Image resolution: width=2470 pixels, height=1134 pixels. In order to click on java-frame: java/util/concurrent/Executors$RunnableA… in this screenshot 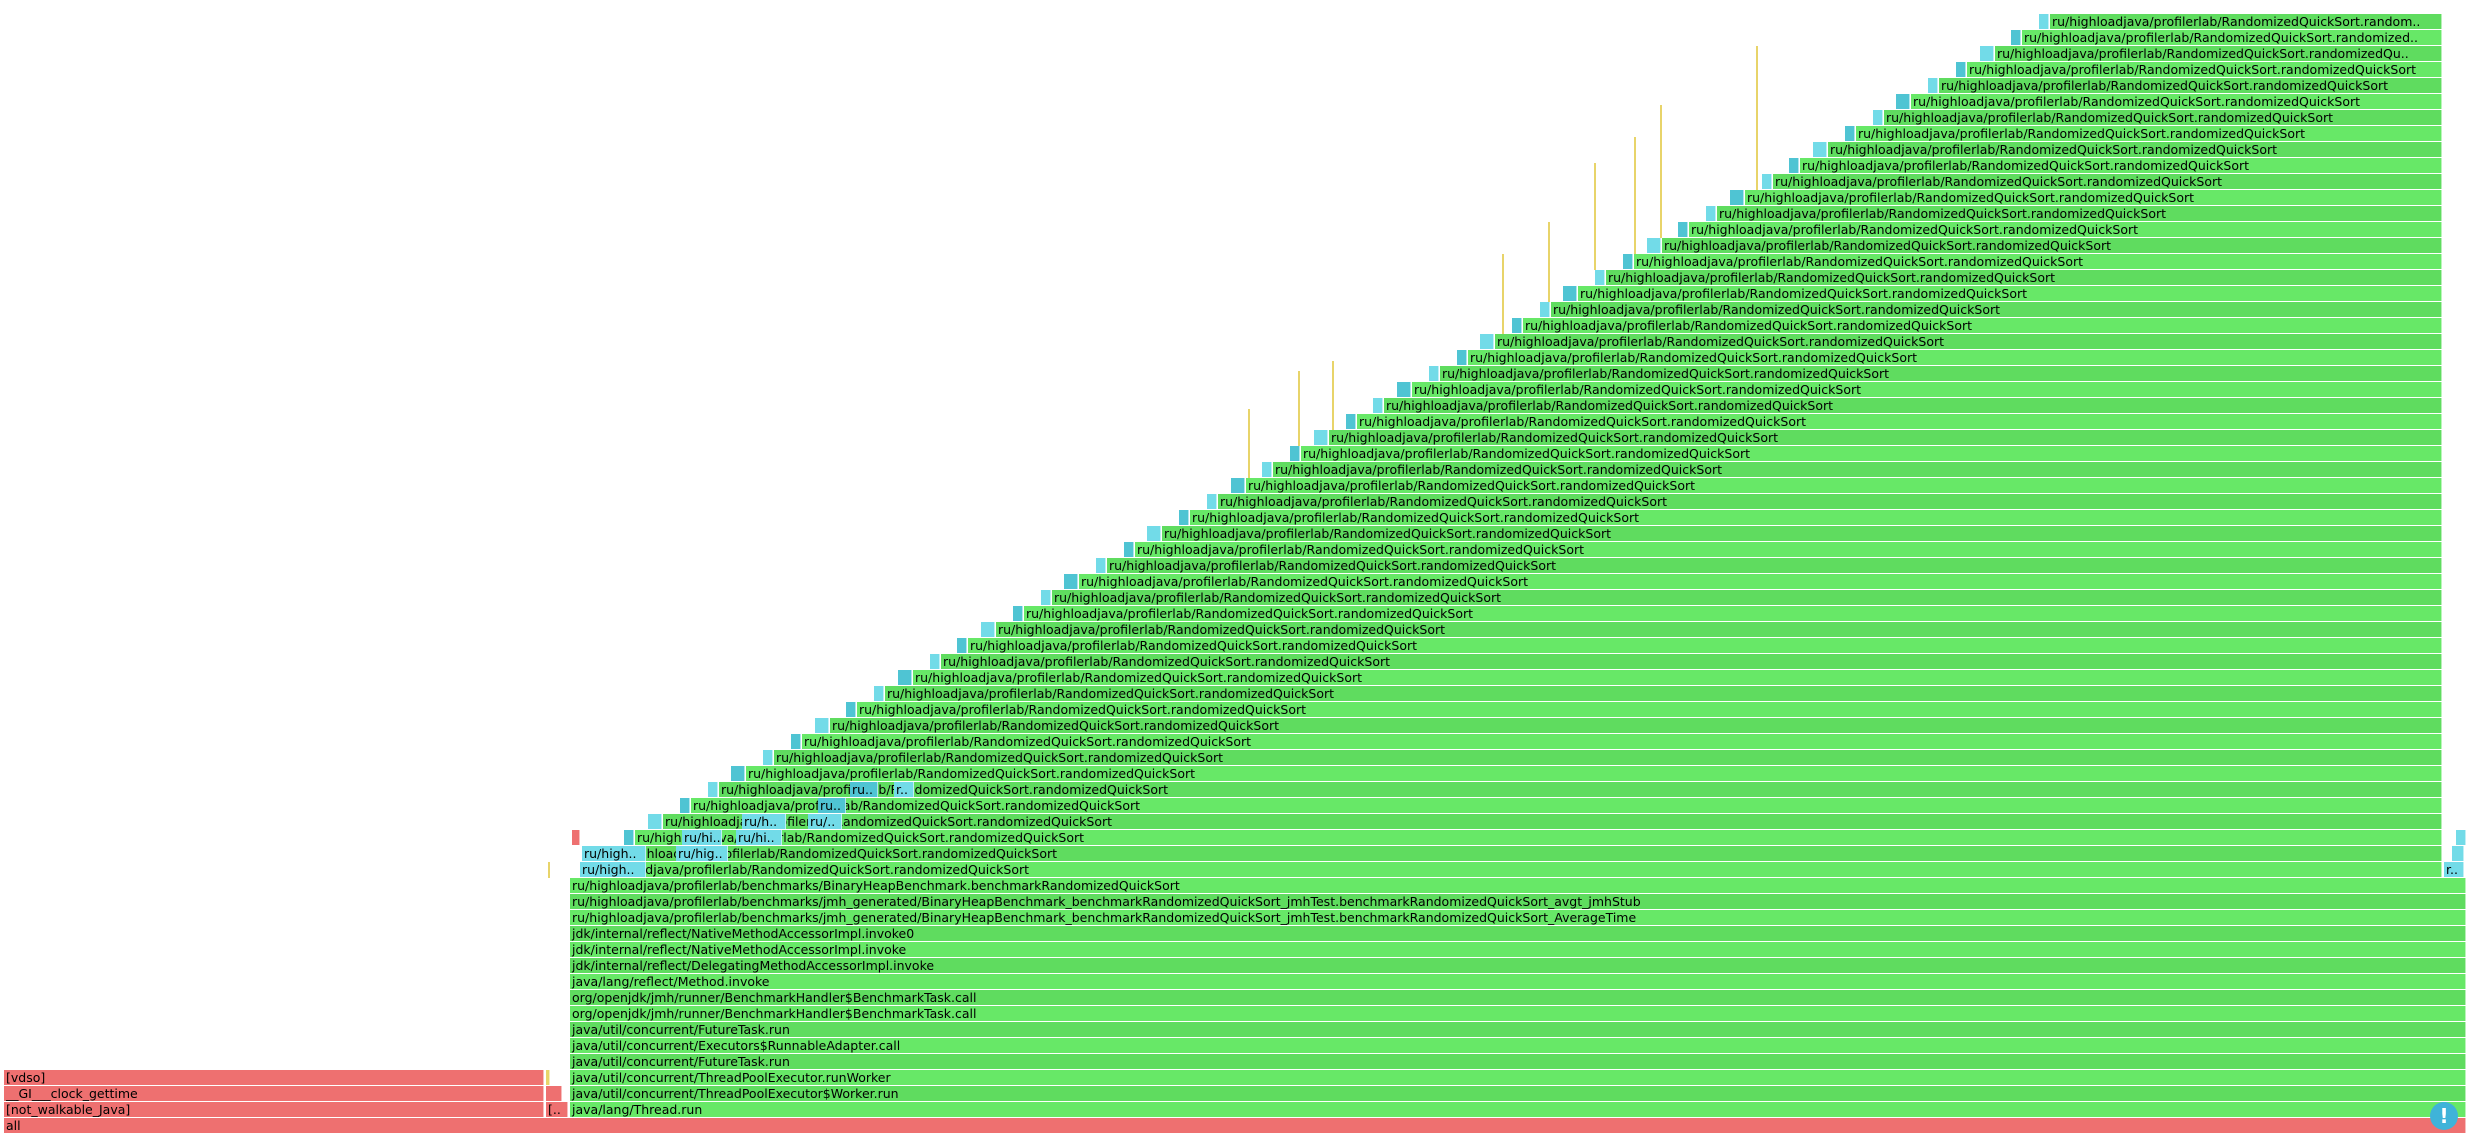, I will do `click(1518, 1045)`.